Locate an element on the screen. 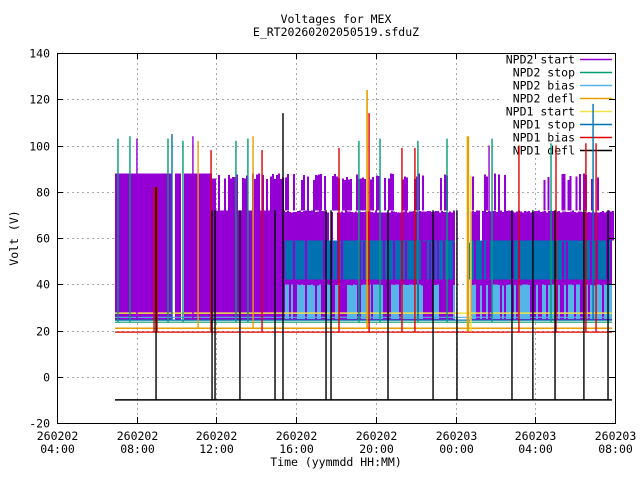 This screenshot has height=480, width=640. legend-label: NPD1 stop is located at coordinates (544, 125).